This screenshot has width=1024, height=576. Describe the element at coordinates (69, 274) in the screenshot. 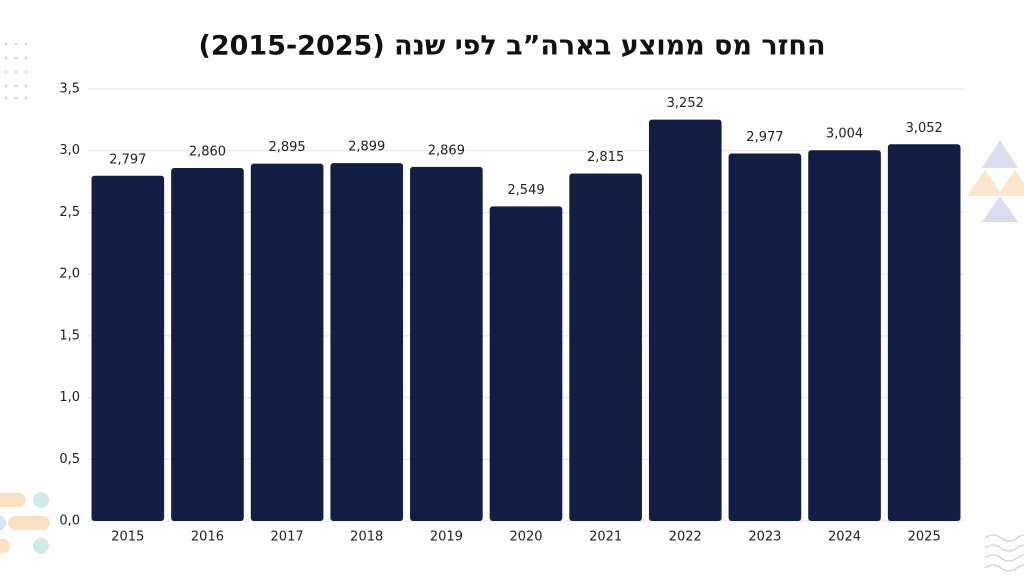

I see `y-tick-label: 2,0` at that location.